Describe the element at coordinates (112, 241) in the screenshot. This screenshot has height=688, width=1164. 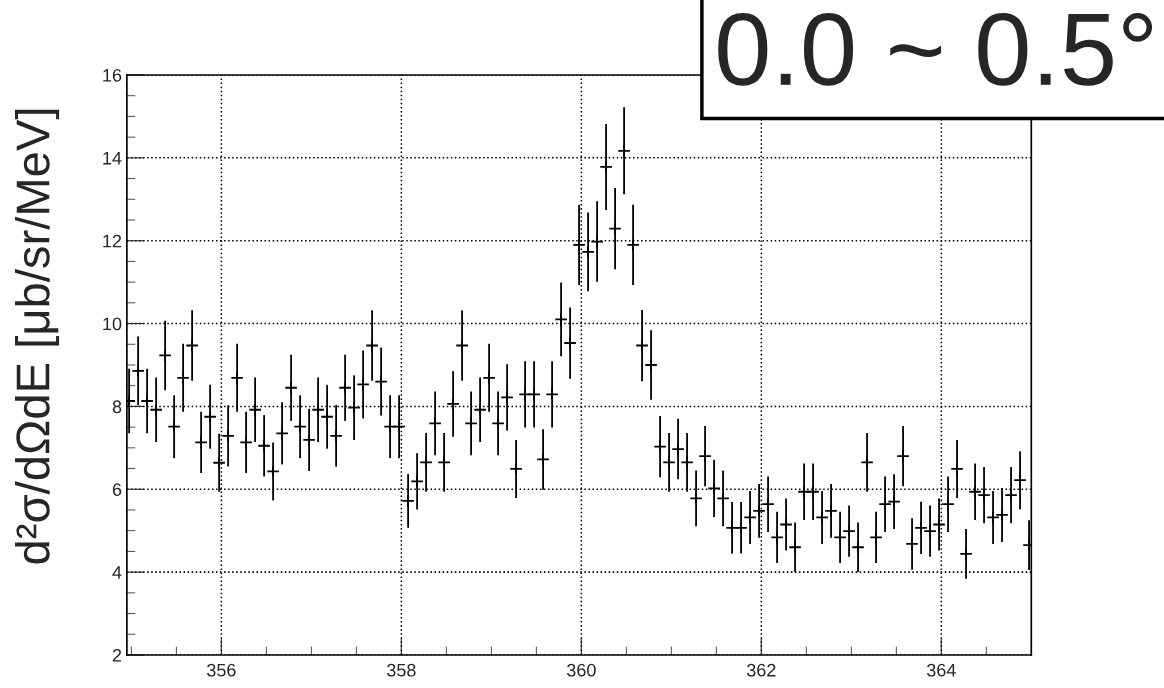
I see `y-tick-label: 12` at that location.